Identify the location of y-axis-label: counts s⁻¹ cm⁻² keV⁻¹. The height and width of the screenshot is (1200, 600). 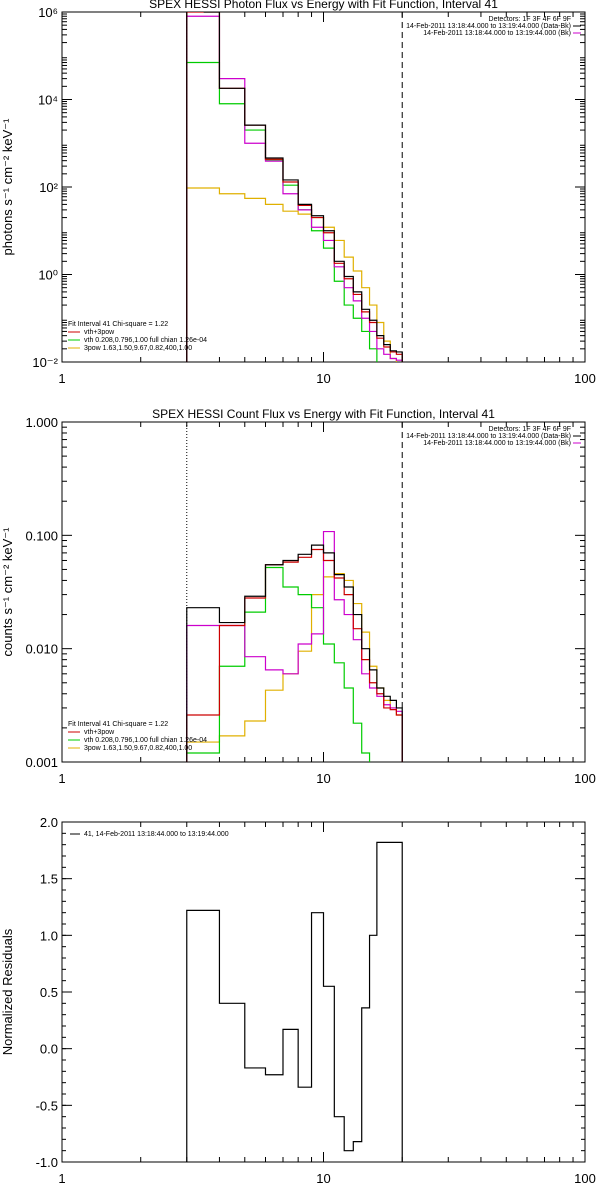
(7, 592).